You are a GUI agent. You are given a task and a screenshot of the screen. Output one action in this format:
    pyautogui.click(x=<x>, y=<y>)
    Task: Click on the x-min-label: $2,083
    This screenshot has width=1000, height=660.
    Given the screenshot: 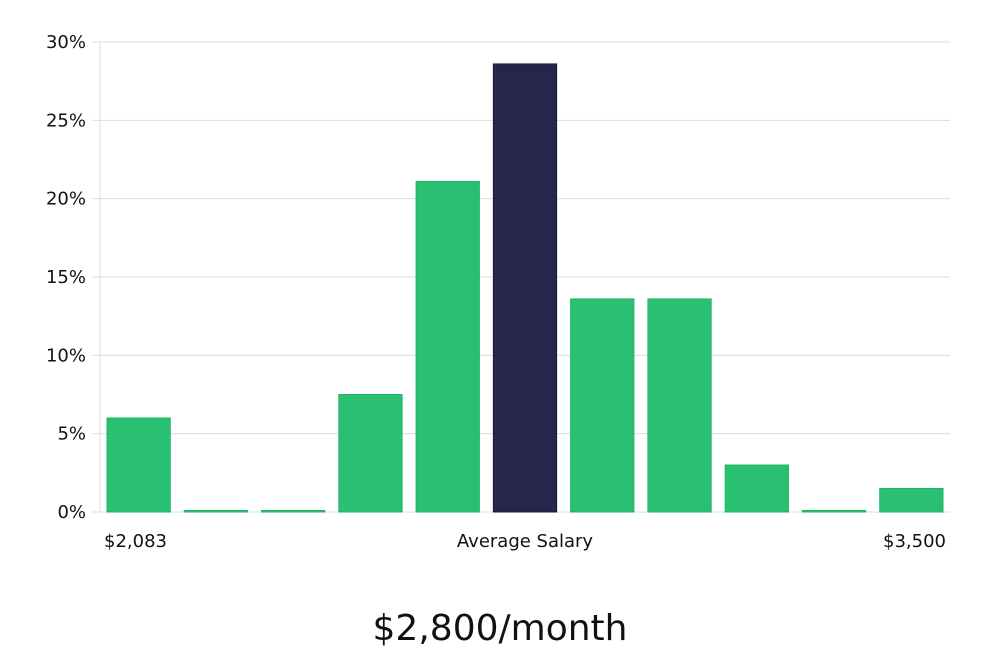 What is the action you would take?
    pyautogui.click(x=135, y=541)
    